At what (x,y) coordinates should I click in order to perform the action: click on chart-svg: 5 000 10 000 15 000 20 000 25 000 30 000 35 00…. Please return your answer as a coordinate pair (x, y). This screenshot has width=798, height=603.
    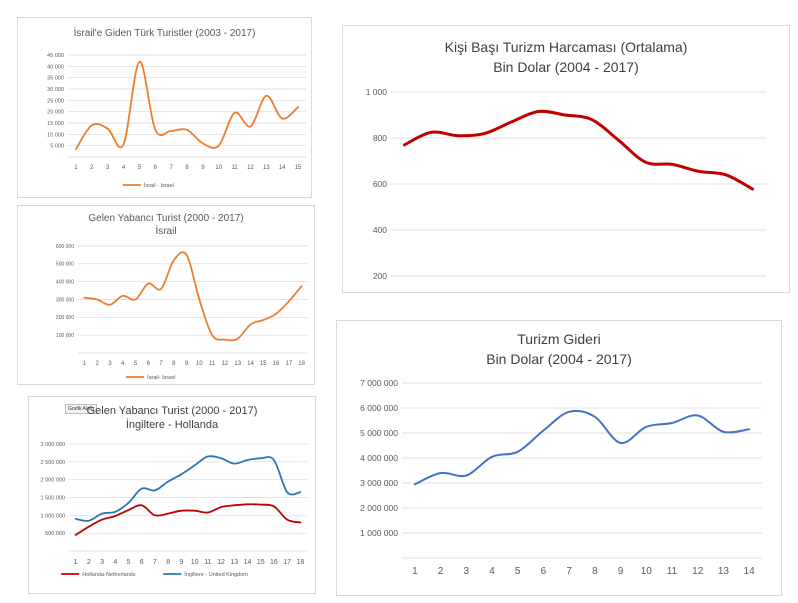
    Looking at the image, I should click on (176, 121).